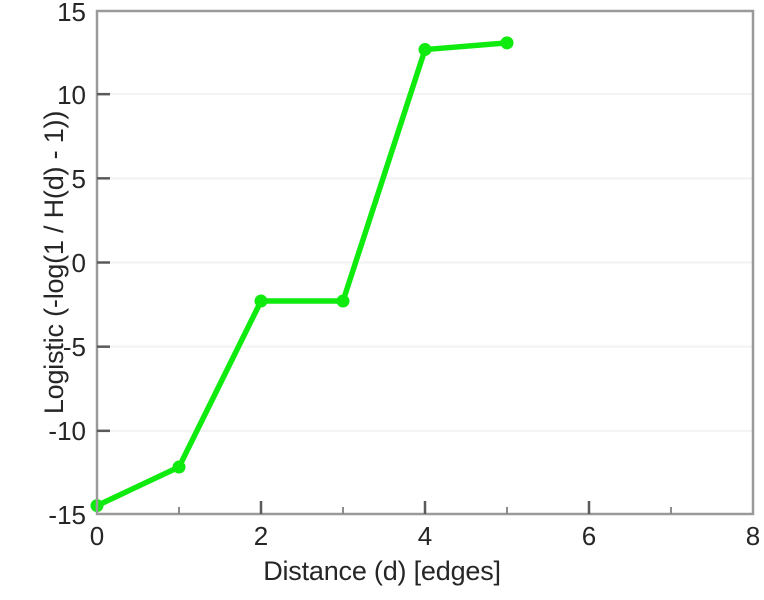 The image size is (764, 600). I want to click on x-axis-ticks, so click(425, 507).